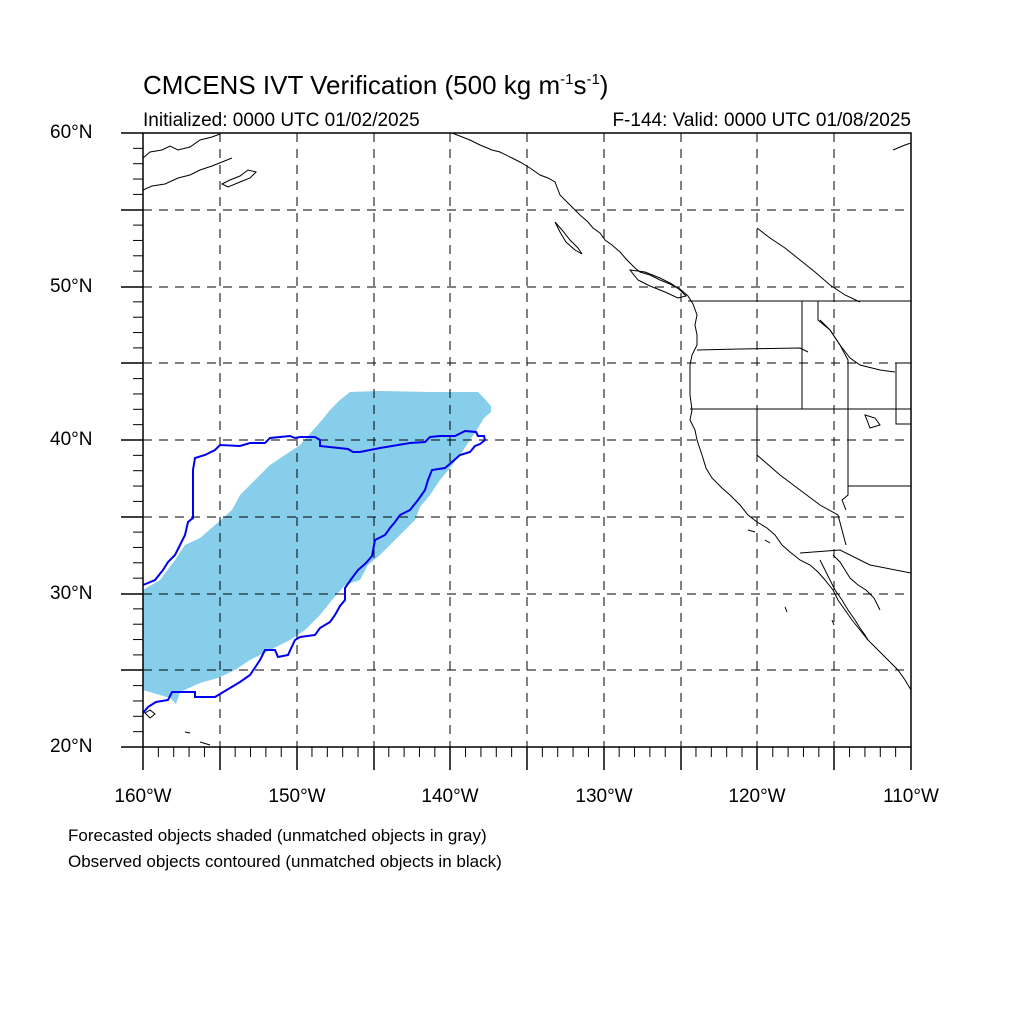  I want to click on haida-gwaii, so click(568, 238).